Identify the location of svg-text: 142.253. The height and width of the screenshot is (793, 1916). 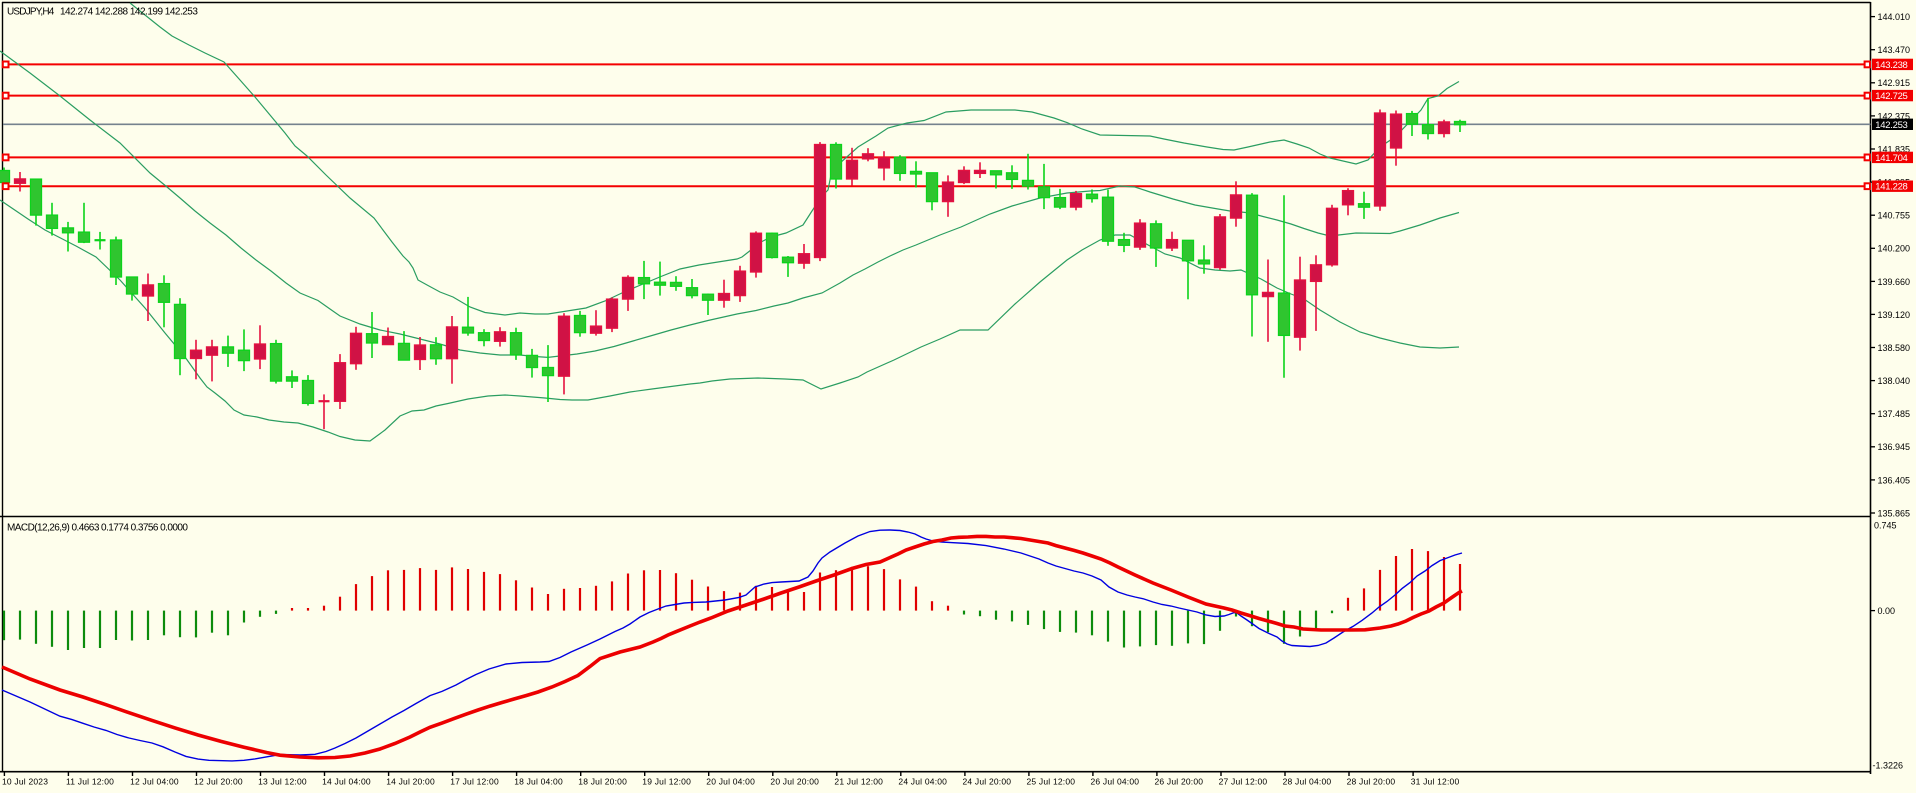
(1891, 125).